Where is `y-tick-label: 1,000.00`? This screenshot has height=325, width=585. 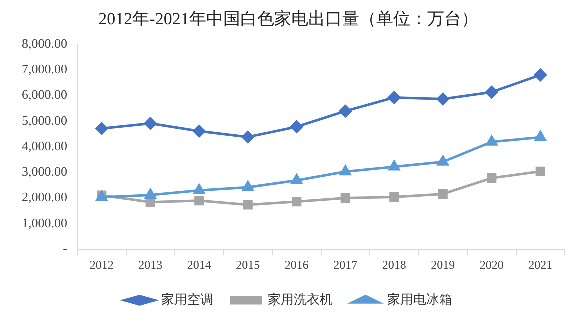
y-tick-label: 1,000.00 is located at coordinates (45, 222).